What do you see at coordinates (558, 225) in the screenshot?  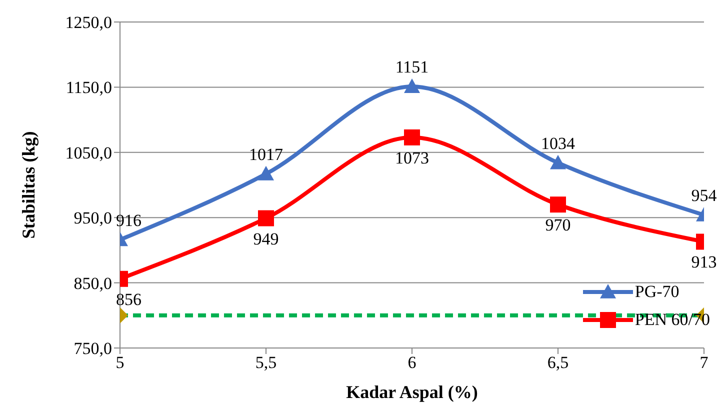 I see `data-label: 970` at bounding box center [558, 225].